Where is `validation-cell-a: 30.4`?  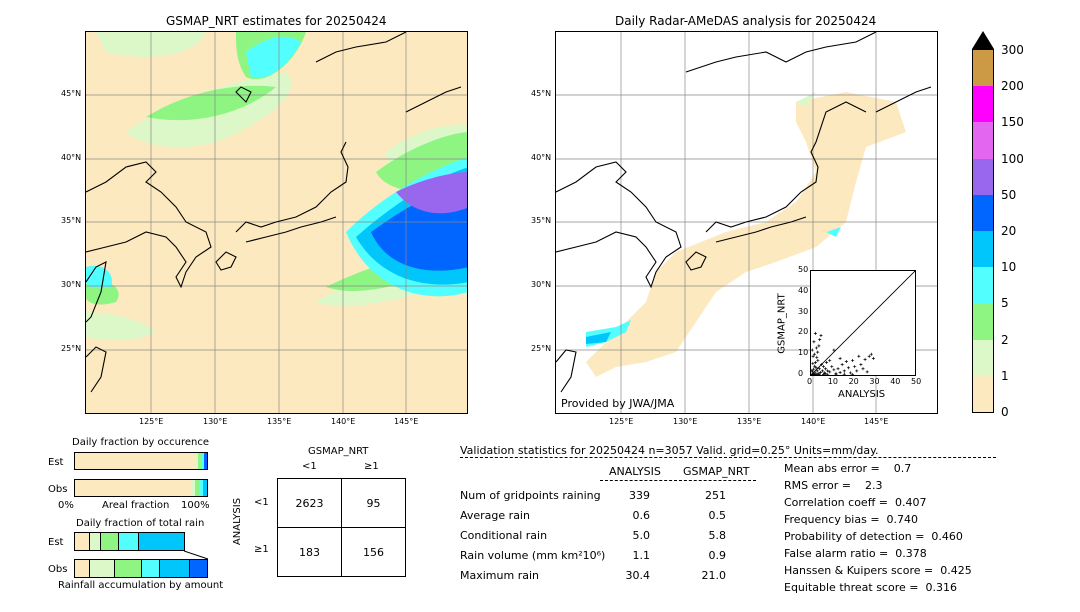
validation-cell-a: 30.4 is located at coordinates (638, 575).